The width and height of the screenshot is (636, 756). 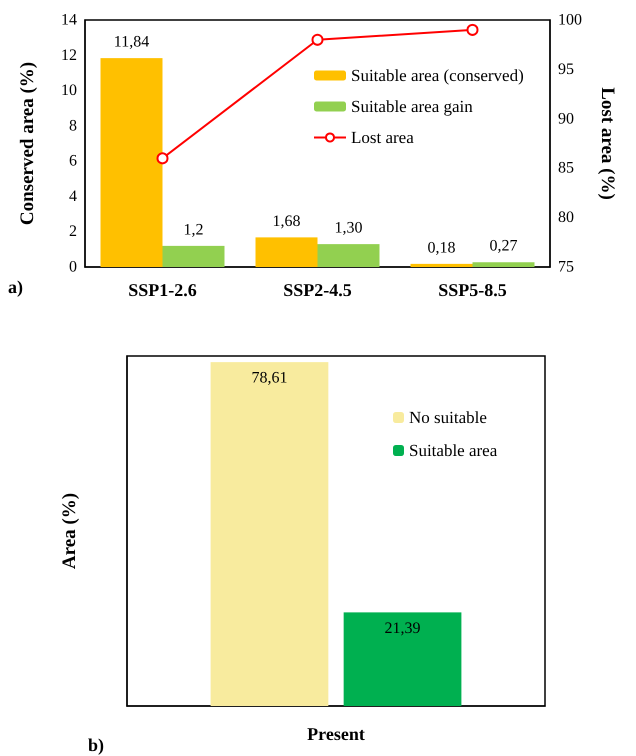 I want to click on data-label: 1,30, so click(x=348, y=228).